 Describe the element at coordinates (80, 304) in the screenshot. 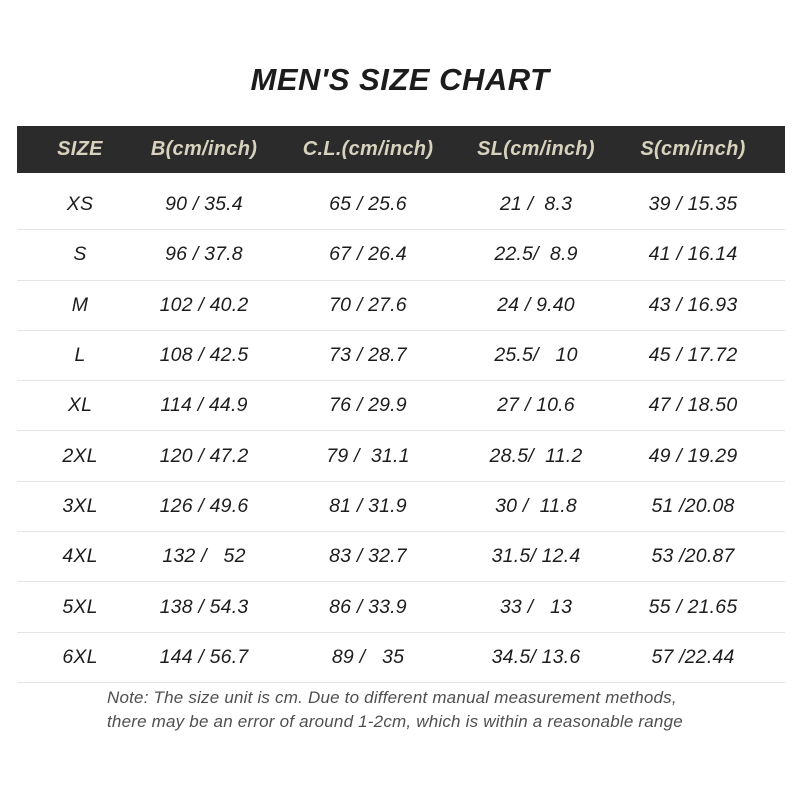

I see `size-cell: M` at that location.